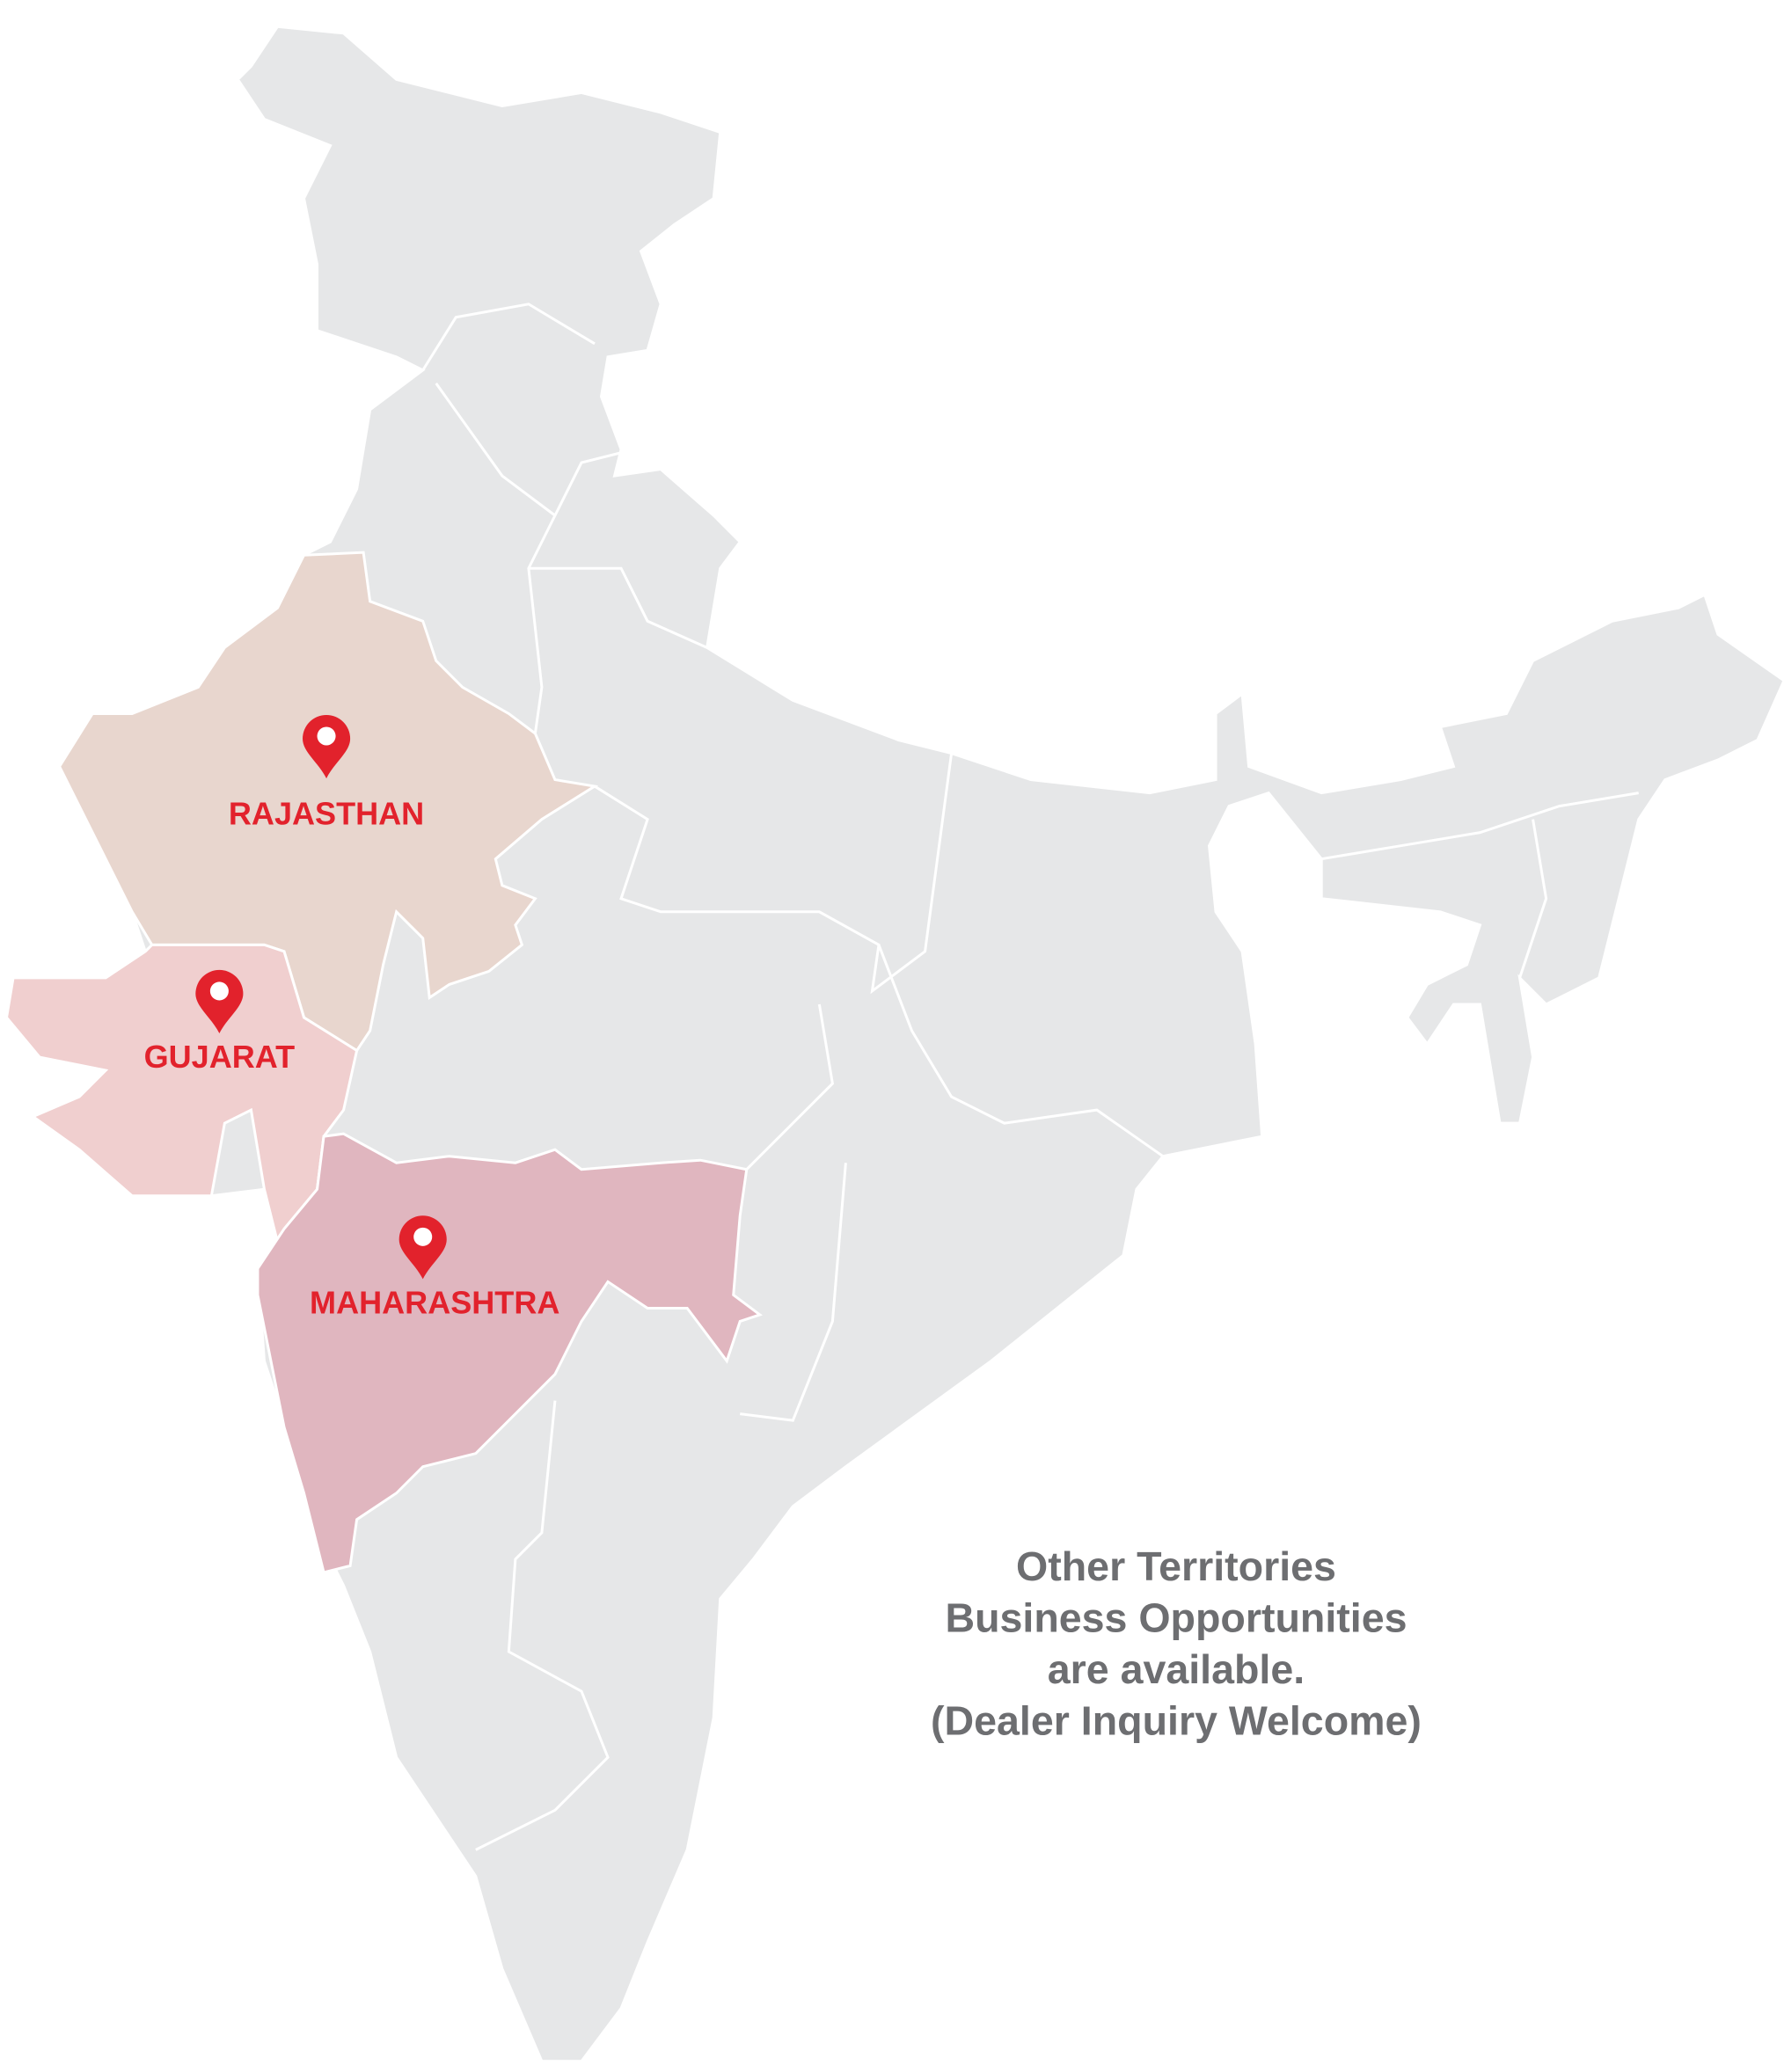  What do you see at coordinates (435, 1302) in the screenshot?
I see `state-label: MAHARASHTRA` at bounding box center [435, 1302].